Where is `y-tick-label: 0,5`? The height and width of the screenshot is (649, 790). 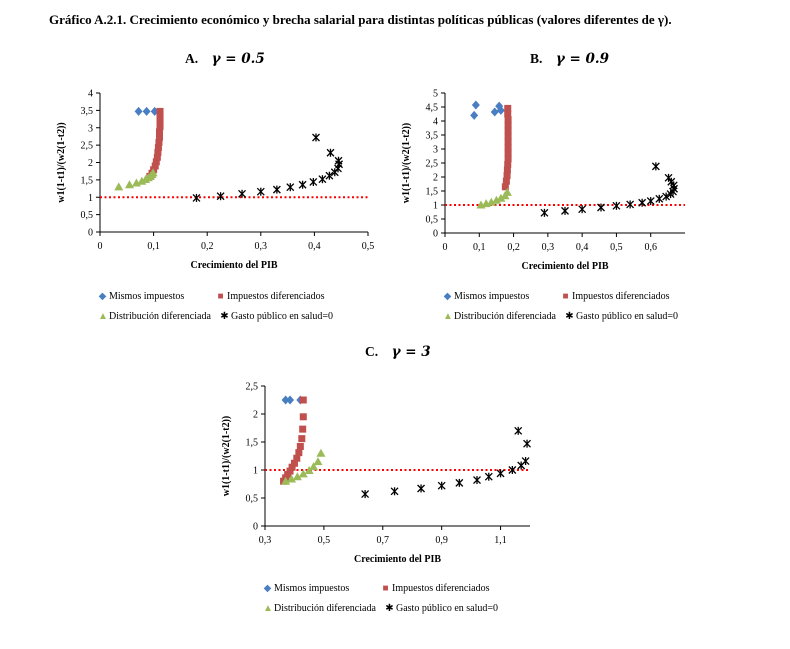
y-tick-label: 0,5 is located at coordinates (87, 215).